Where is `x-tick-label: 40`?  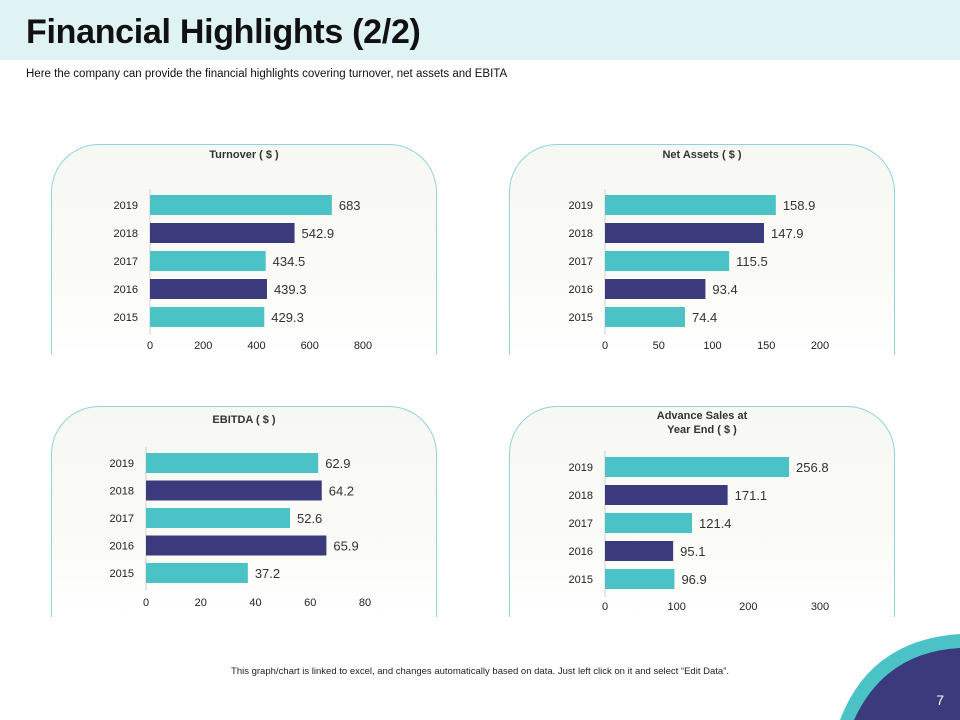
x-tick-label: 40 is located at coordinates (255, 603).